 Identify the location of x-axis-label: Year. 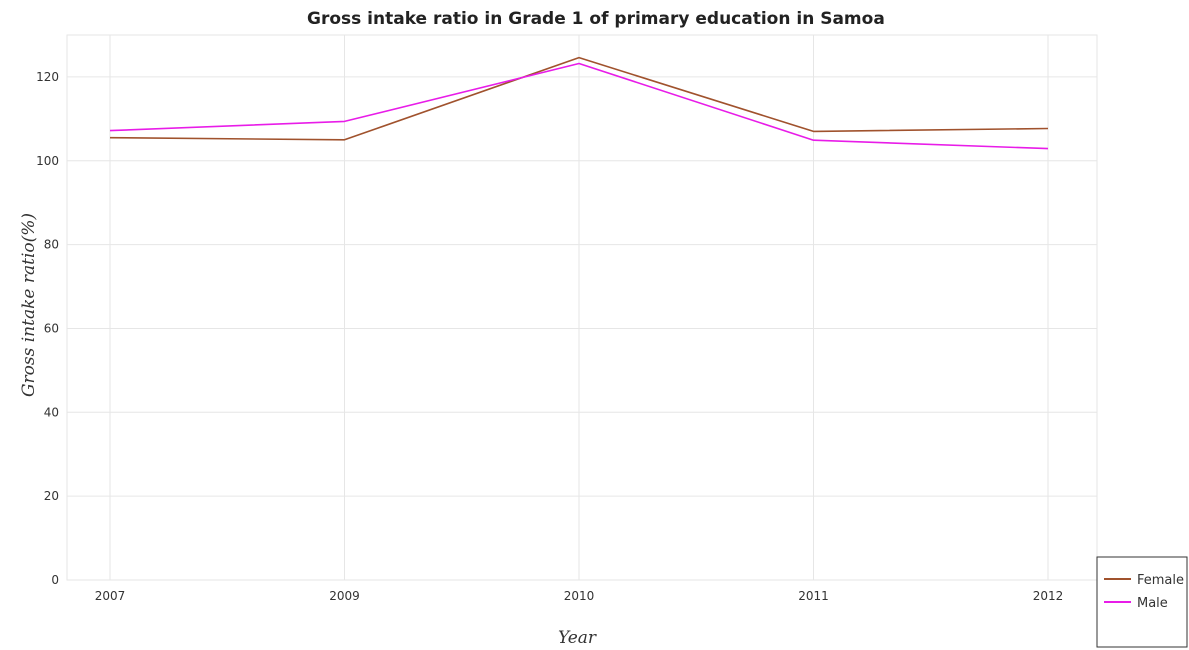
(577, 638).